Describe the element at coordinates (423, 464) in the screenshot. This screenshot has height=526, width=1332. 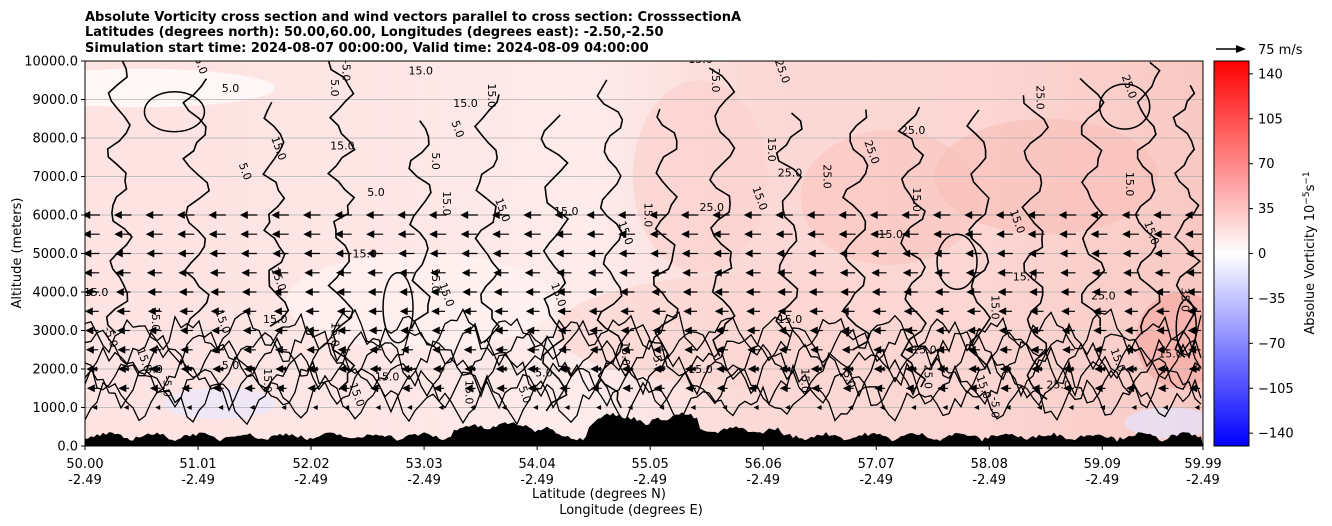
I see `x-tick-label-lat: 53.03` at that location.